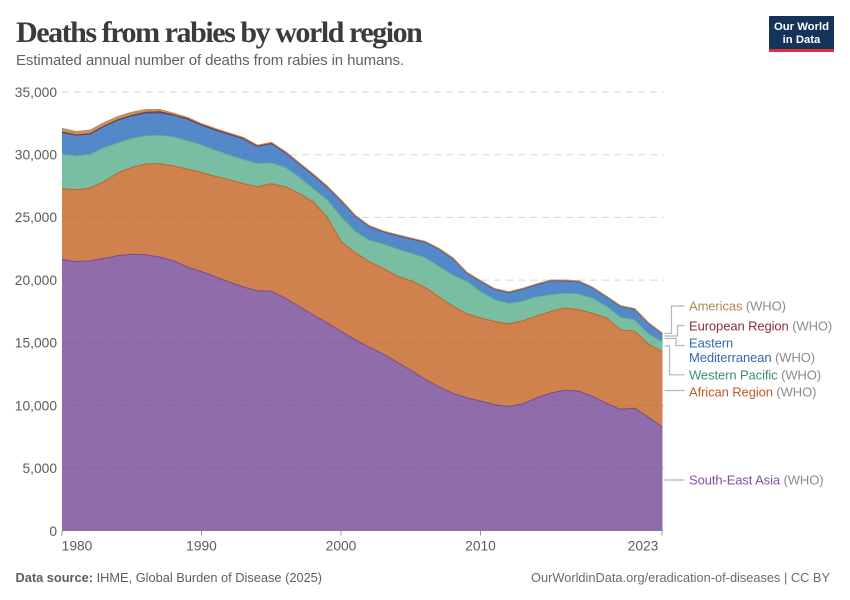  Describe the element at coordinates (760, 326) in the screenshot. I see `svg-text: European Region (WHO)` at that location.